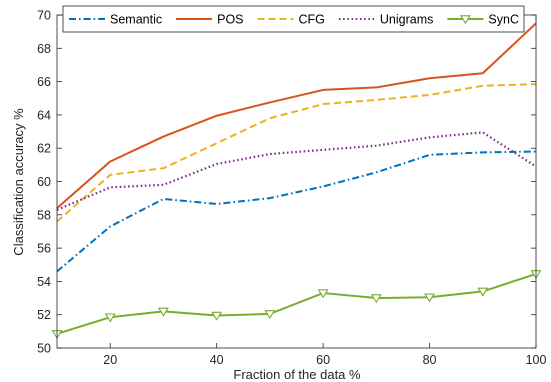 The width and height of the screenshot is (551, 382). Describe the element at coordinates (297, 374) in the screenshot. I see `x-axis-title: Fraction of the data %` at that location.